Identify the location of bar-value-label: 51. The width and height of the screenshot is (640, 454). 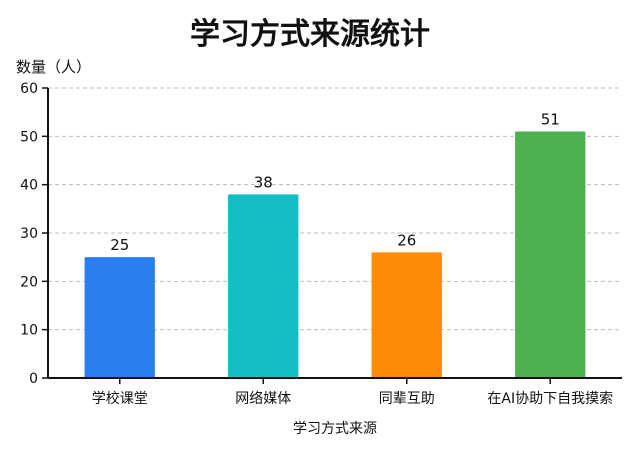
(550, 120).